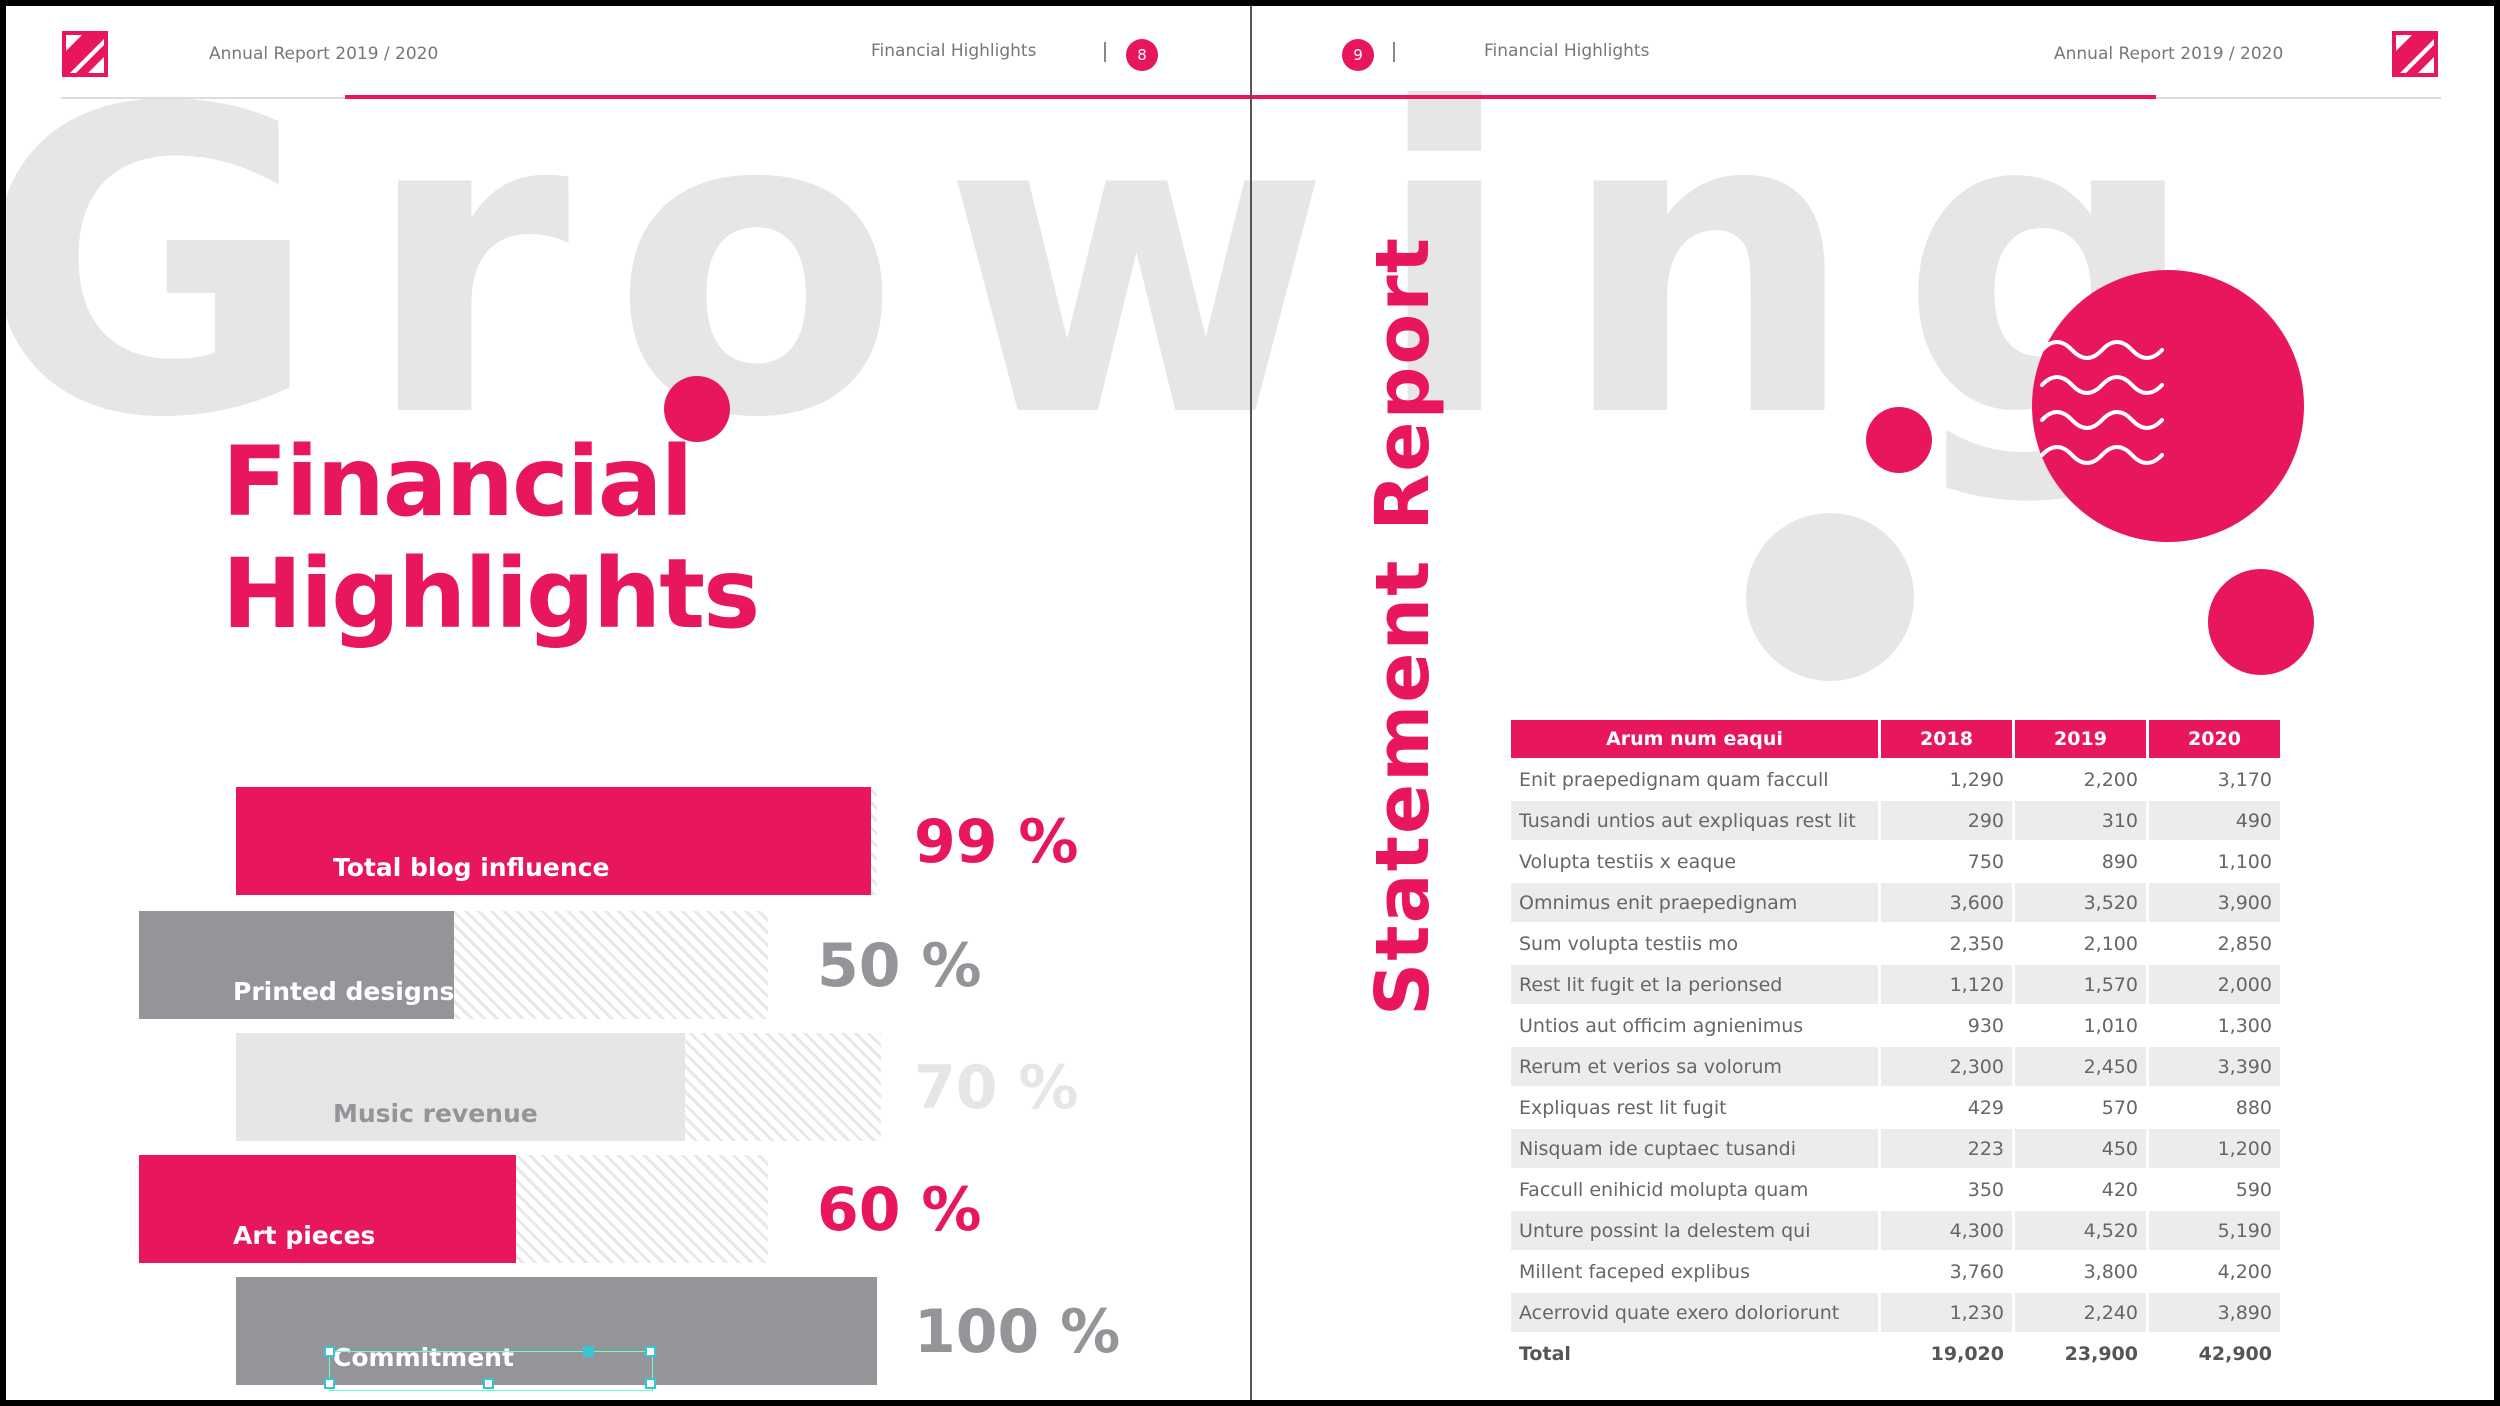  Describe the element at coordinates (2080, 902) in the screenshot. I see `row-value: 3,520` at that location.